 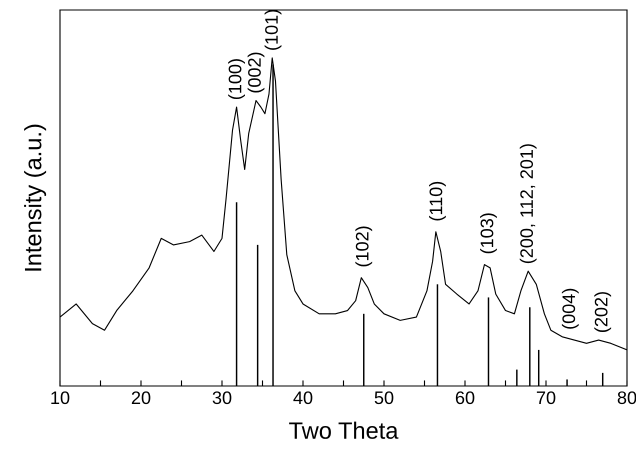 I want to click on annotation: (004), so click(x=570, y=308).